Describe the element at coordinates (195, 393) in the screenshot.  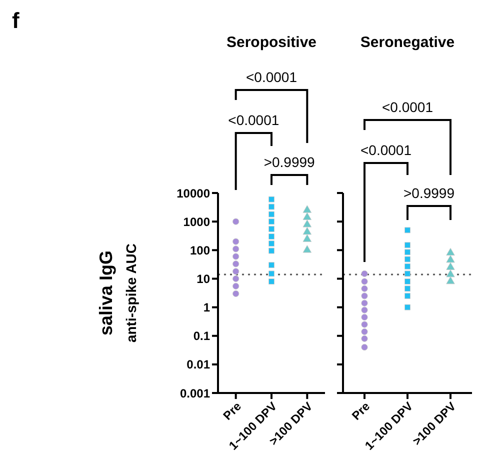
I see `y-tick-label: 0.001` at that location.